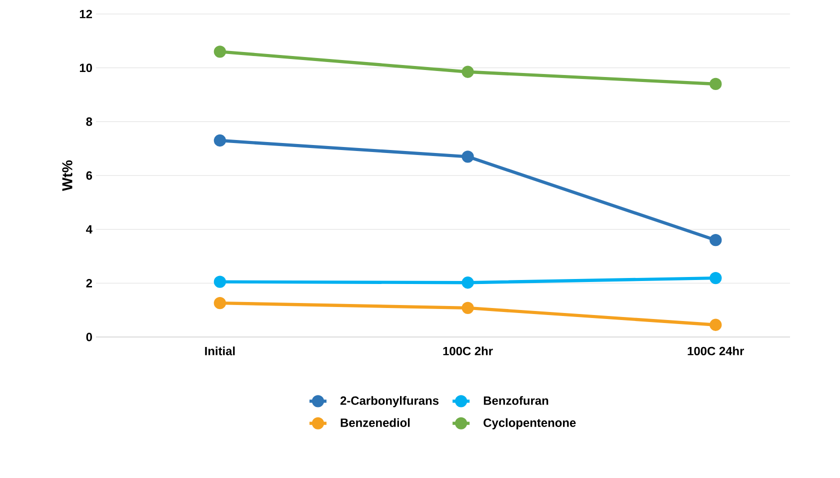 The width and height of the screenshot is (840, 478). What do you see at coordinates (89, 283) in the screenshot?
I see `y-tick-label: 2` at bounding box center [89, 283].